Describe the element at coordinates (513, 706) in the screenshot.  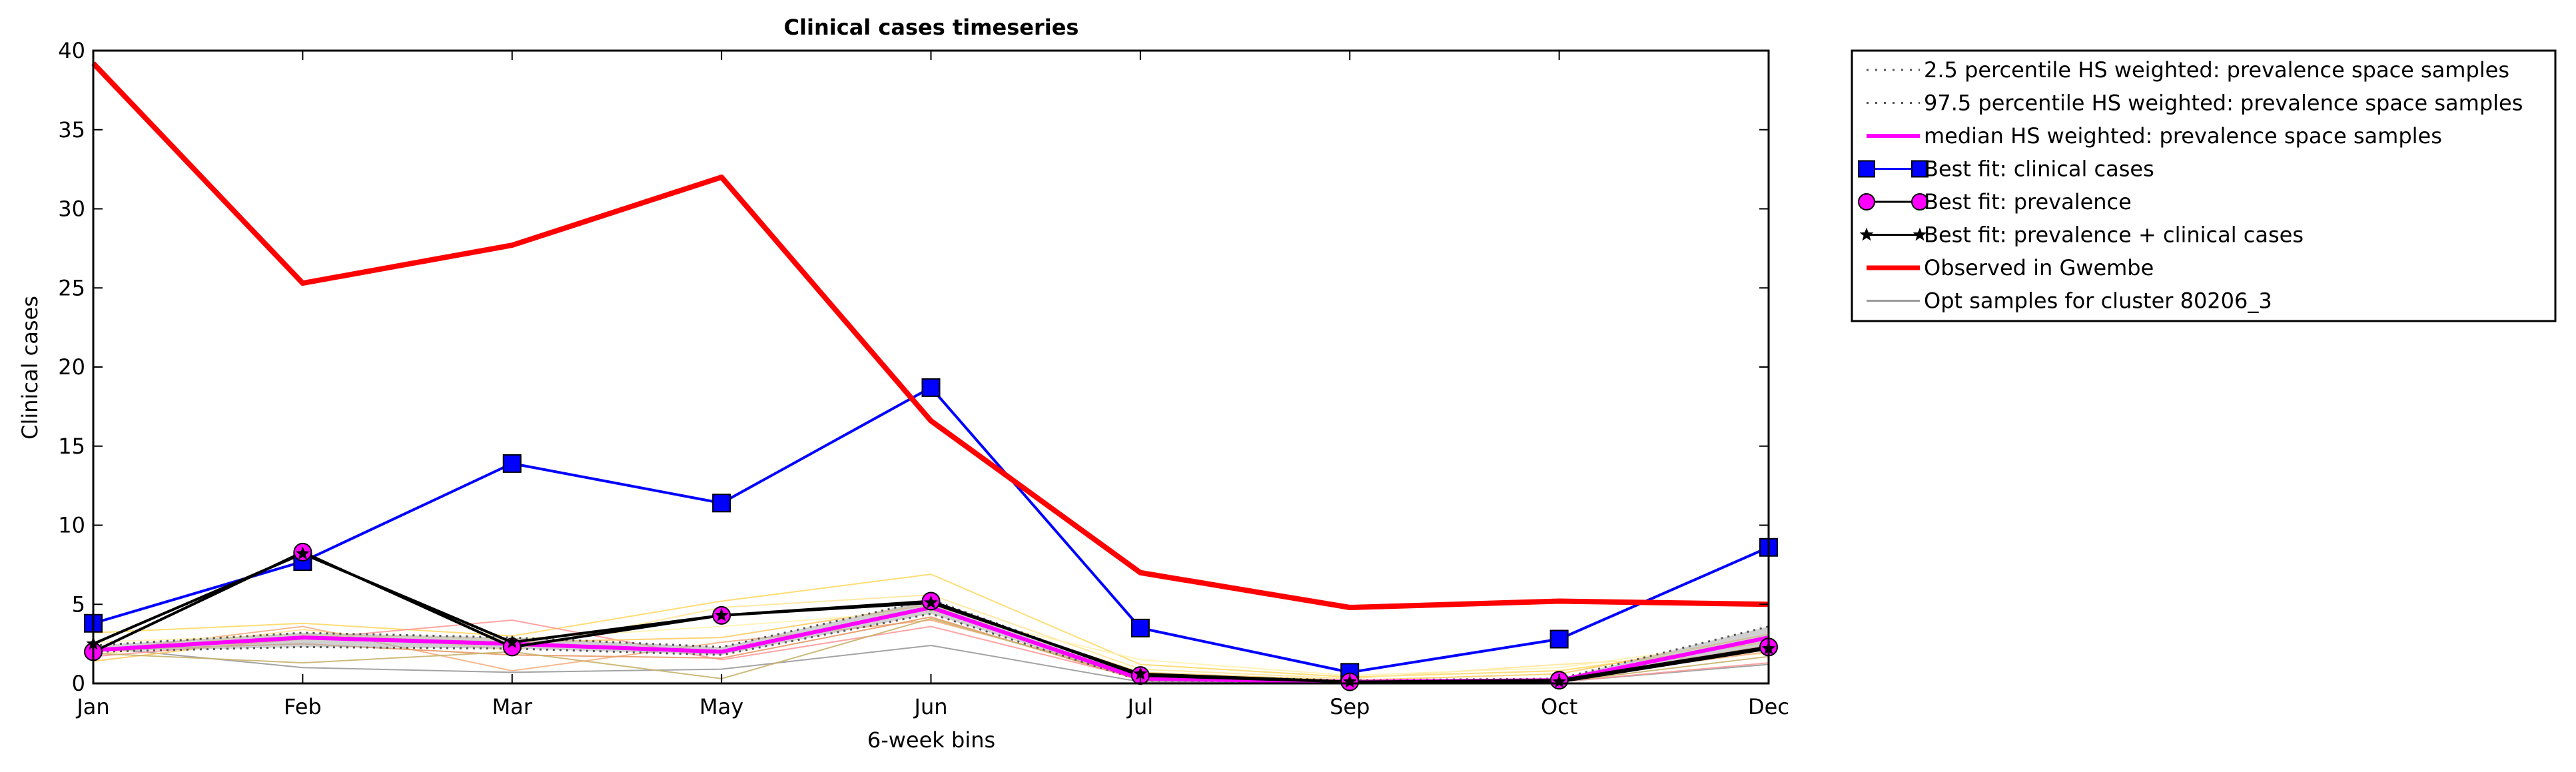
I see `x-tick-label: Mar` at that location.